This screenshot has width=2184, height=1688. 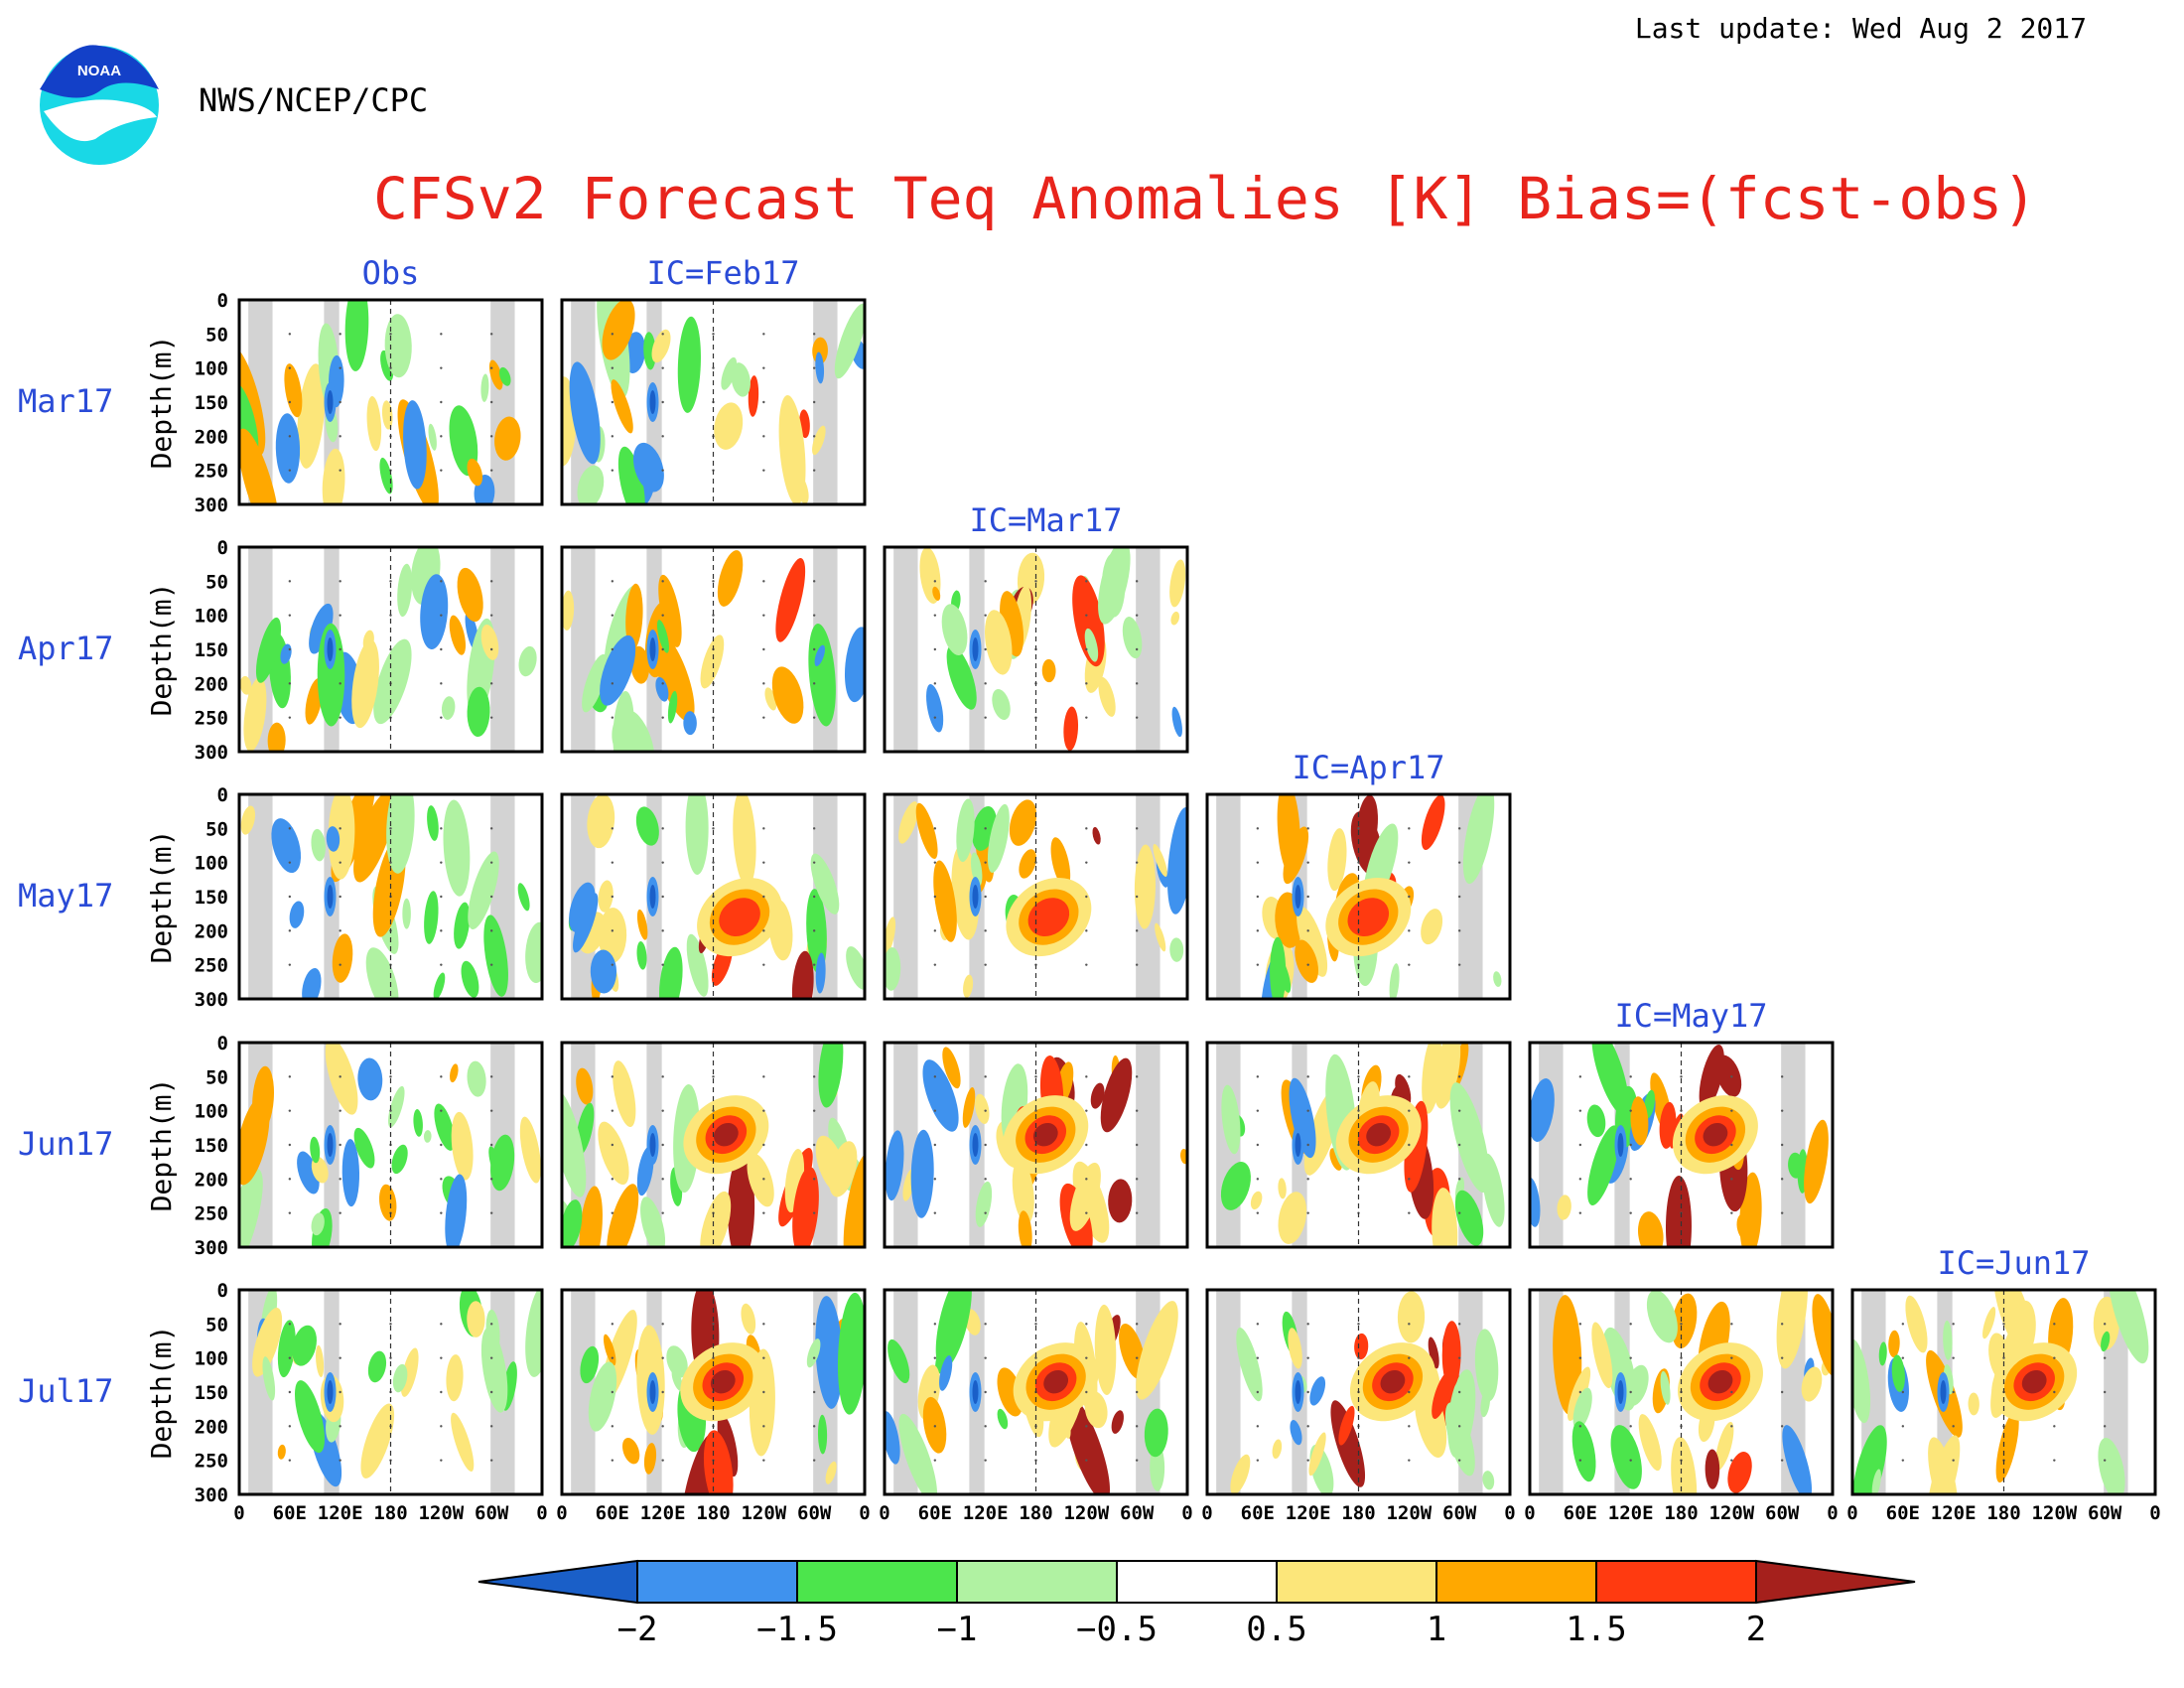 What do you see at coordinates (1086, 1513) in the screenshot?
I see `longitude-tick: 120W` at bounding box center [1086, 1513].